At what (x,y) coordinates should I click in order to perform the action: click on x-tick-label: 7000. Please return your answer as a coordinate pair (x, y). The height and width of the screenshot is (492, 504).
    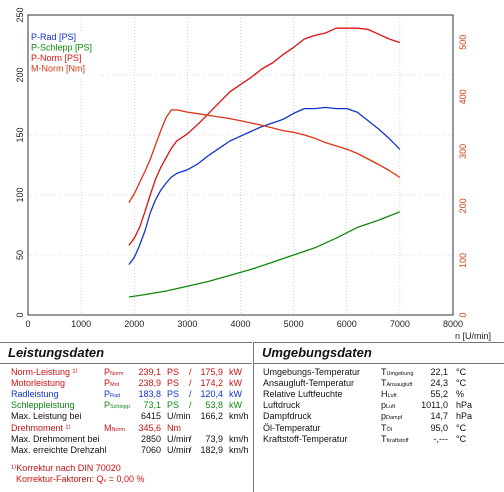
    Looking at the image, I should click on (400, 324).